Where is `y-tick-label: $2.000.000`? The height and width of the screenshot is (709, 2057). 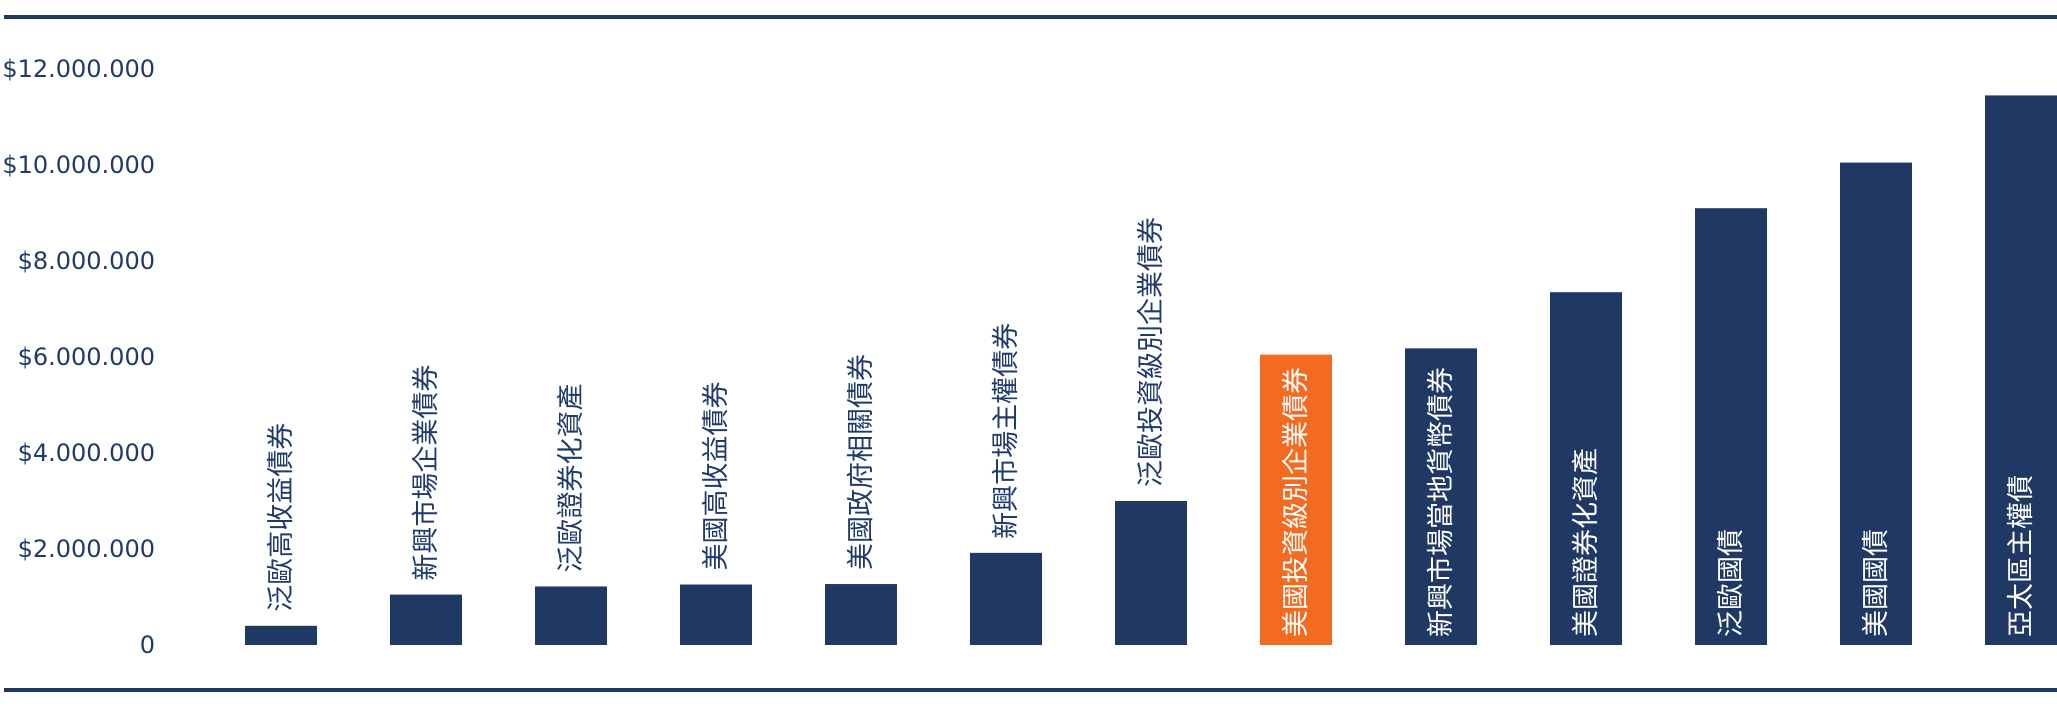
y-tick-label: $2.000.000 is located at coordinates (86, 549).